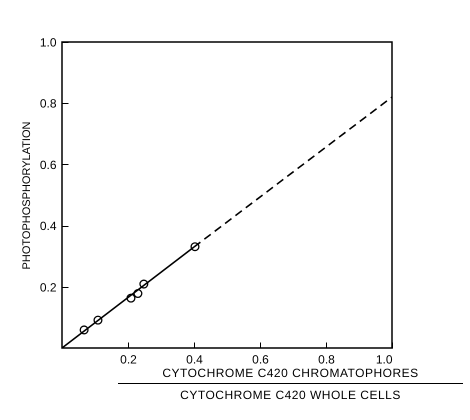 Image resolution: width=470 pixels, height=420 pixels. Describe the element at coordinates (48, 165) in the screenshot. I see `y-tick-label: 0.6` at that location.